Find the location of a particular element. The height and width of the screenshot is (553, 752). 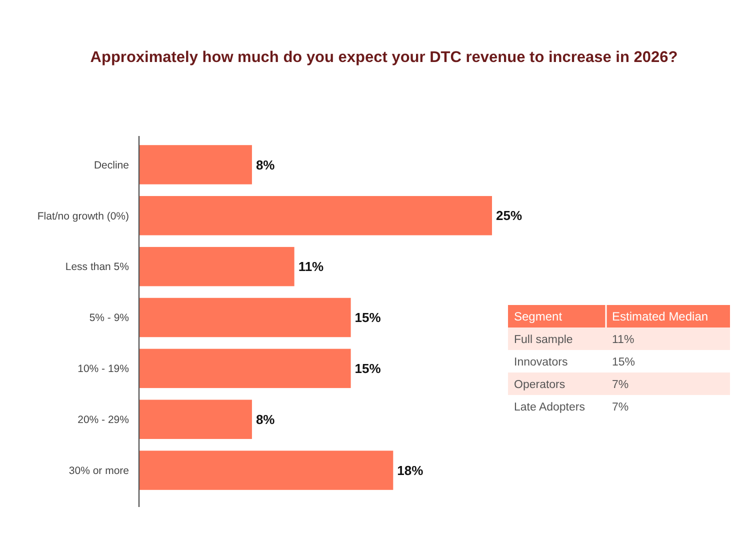

chart-title: Approximately how much do you expect your DTC revenue to increase in 2026? is located at coordinates (384, 57).